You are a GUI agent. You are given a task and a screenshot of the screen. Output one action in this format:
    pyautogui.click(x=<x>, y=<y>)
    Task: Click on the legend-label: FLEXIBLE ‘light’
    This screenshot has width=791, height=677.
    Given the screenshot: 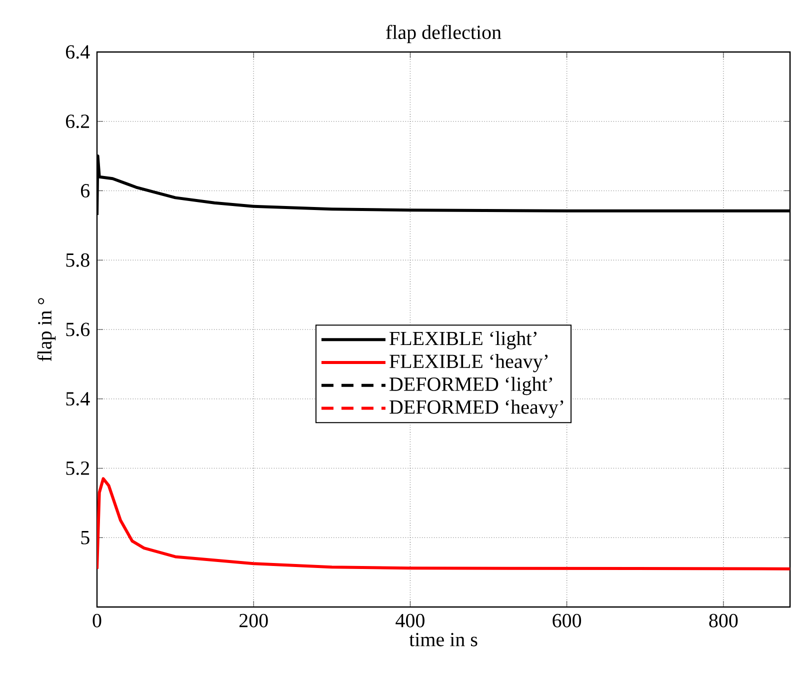 What is the action you would take?
    pyautogui.click(x=463, y=340)
    